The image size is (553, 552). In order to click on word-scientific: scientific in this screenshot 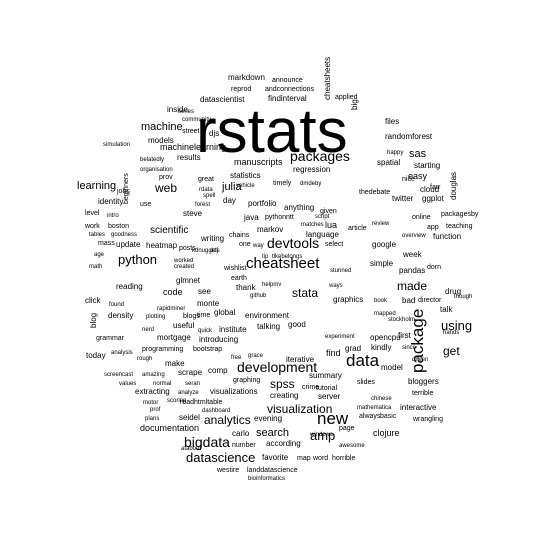, I will do `click(169, 230)`.